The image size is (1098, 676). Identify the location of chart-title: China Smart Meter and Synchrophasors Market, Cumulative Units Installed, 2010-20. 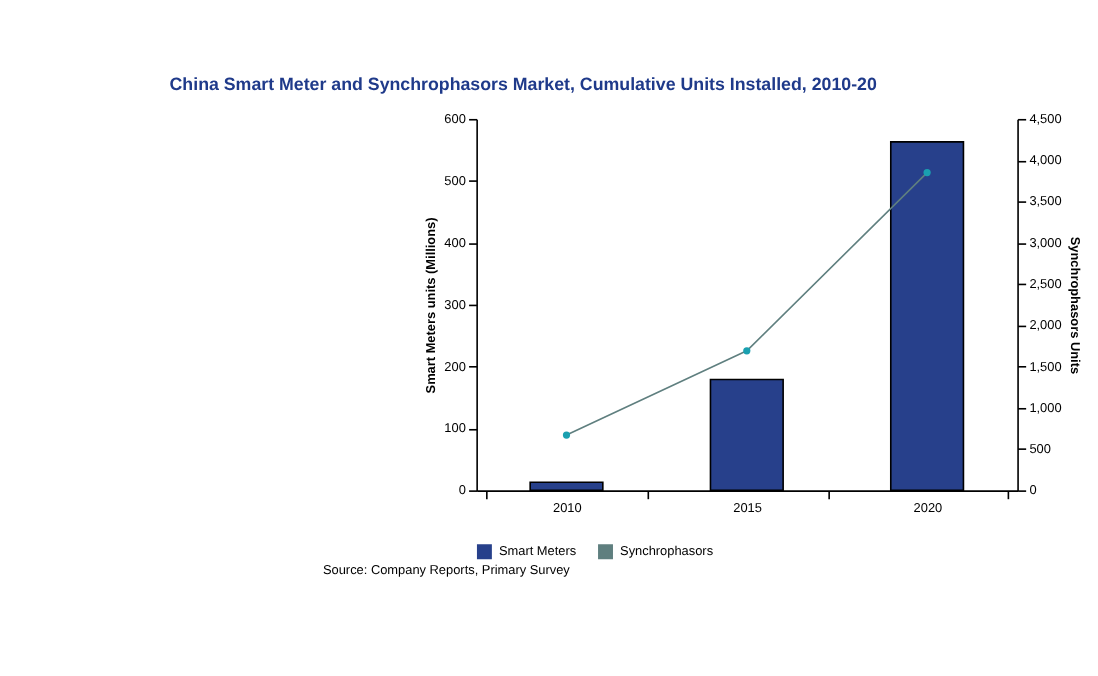
(523, 83).